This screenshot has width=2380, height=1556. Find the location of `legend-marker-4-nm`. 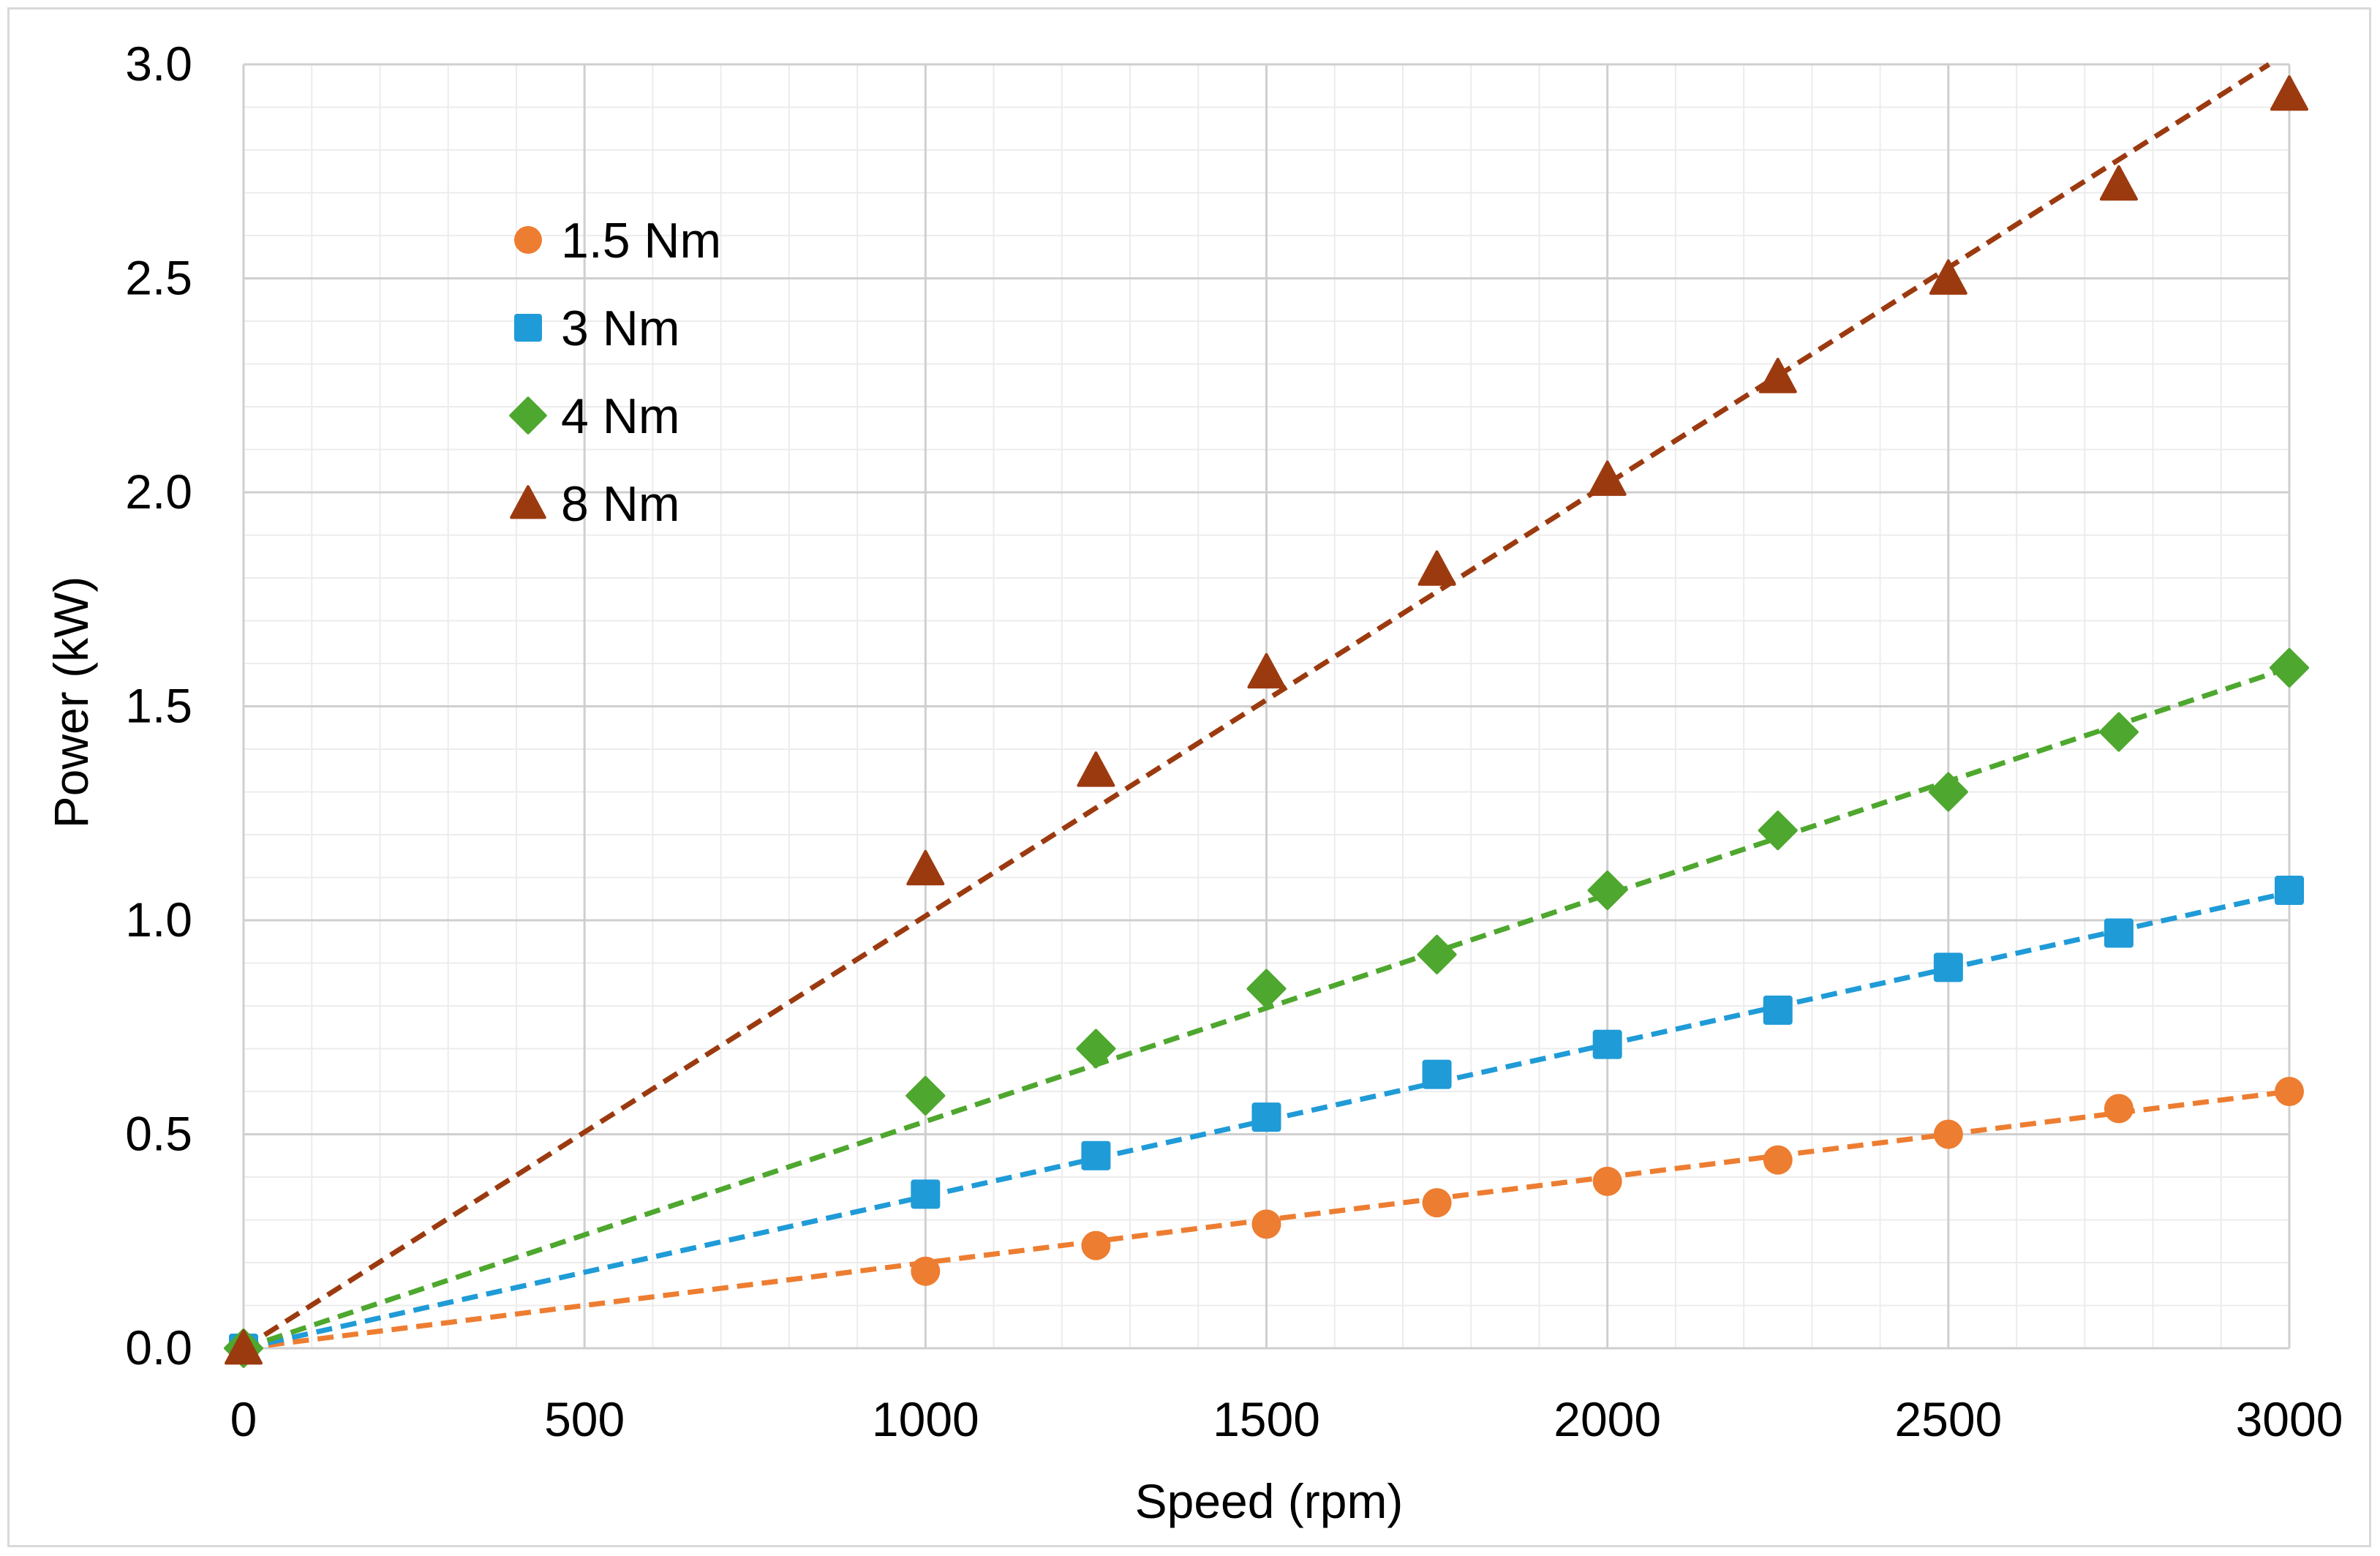

legend-marker-4-nm is located at coordinates (528, 416).